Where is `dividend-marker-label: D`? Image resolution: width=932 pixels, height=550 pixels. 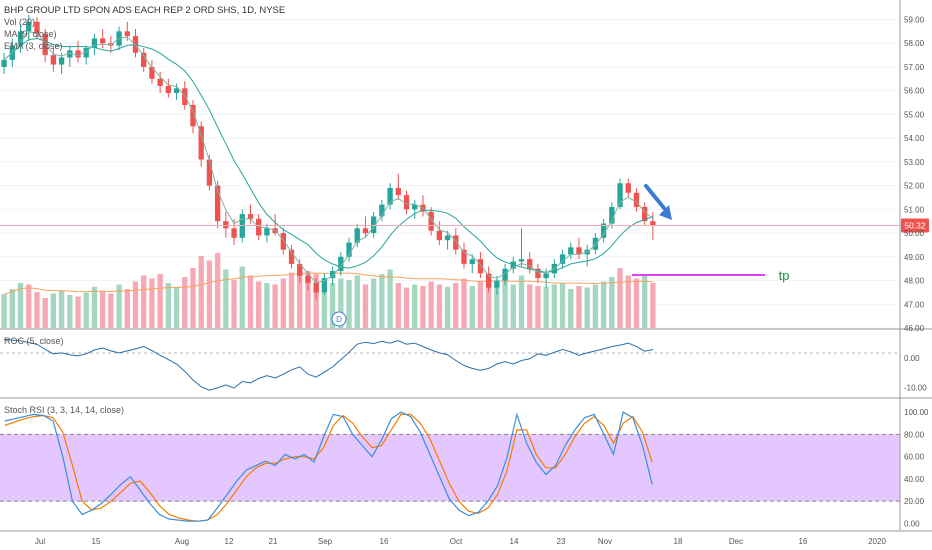
dividend-marker-label: D is located at coordinates (339, 319).